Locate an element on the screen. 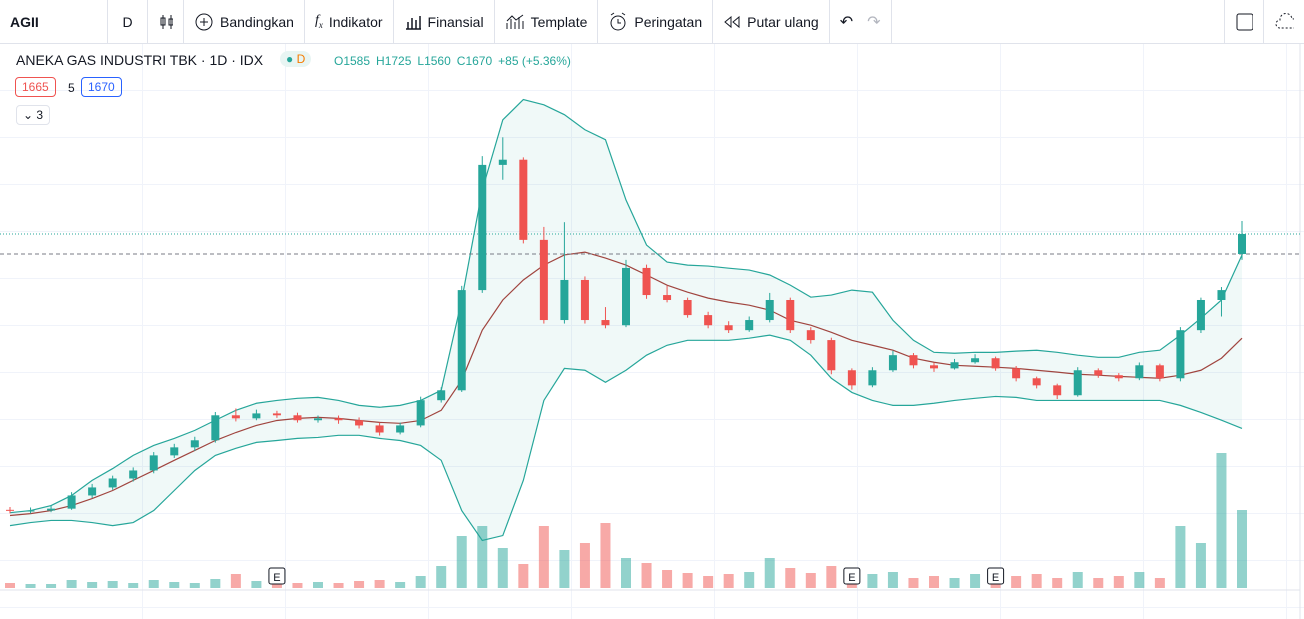 The height and width of the screenshot is (619, 1304). chart-type is located at coordinates (166, 21).